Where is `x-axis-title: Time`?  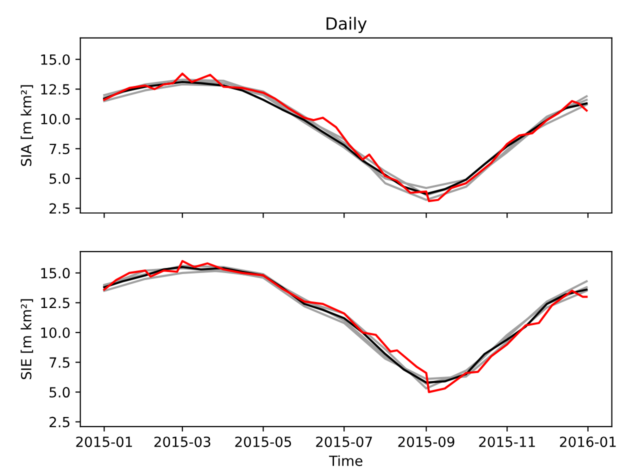 x-axis-title: Time is located at coordinates (345, 460).